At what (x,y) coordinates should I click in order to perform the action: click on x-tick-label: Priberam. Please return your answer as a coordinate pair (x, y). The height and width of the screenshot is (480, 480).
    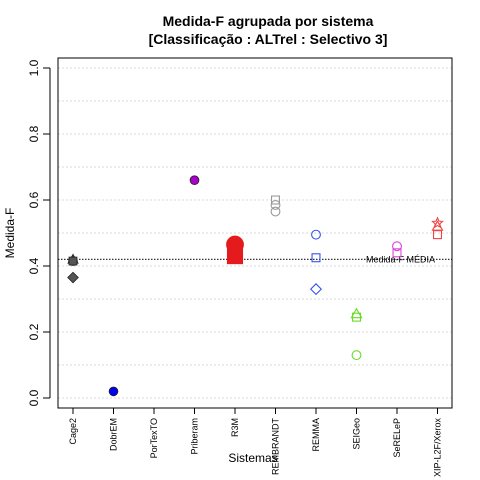
    Looking at the image, I should click on (195, 436).